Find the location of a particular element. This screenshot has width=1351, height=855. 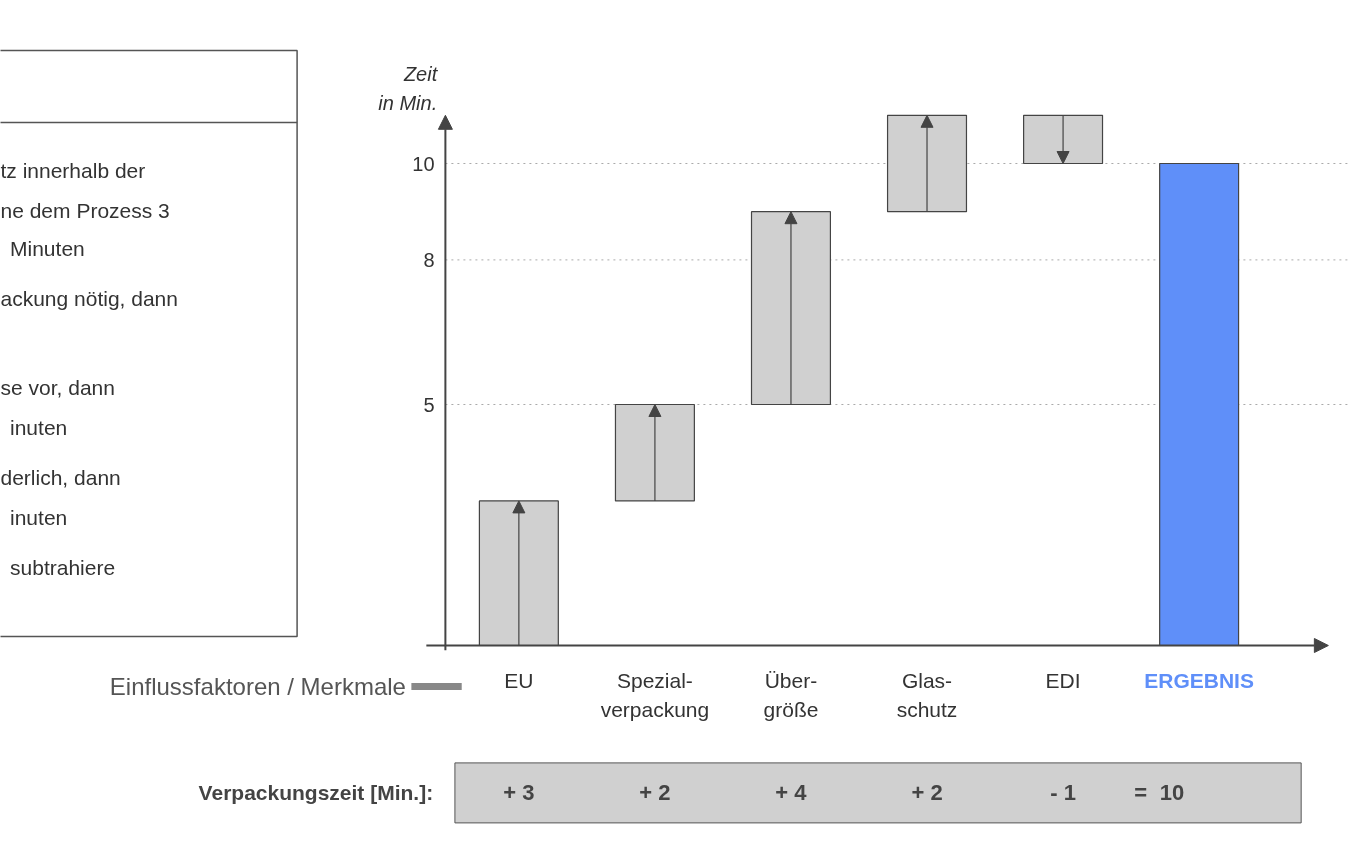

y-tick-label: 10 is located at coordinates (423, 163).